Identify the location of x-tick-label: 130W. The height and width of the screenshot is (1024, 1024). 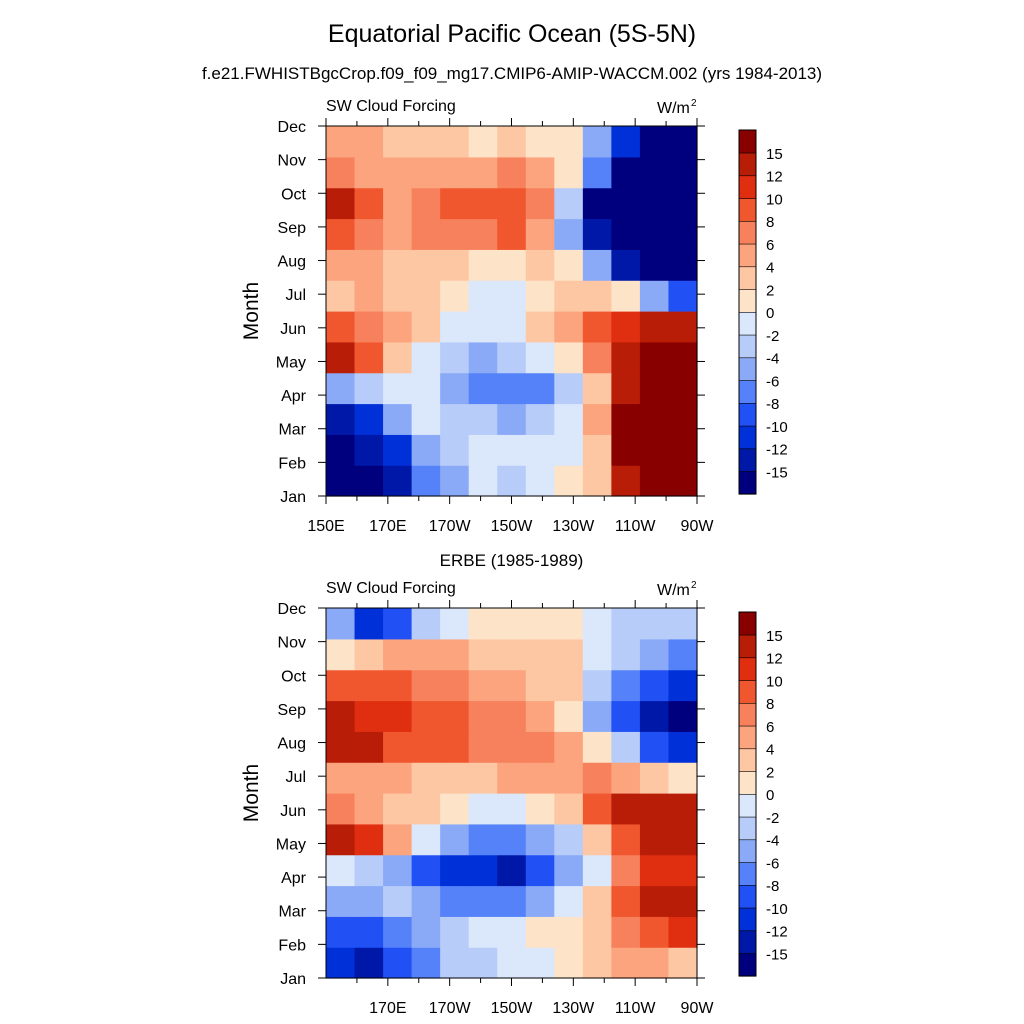
(573, 1008).